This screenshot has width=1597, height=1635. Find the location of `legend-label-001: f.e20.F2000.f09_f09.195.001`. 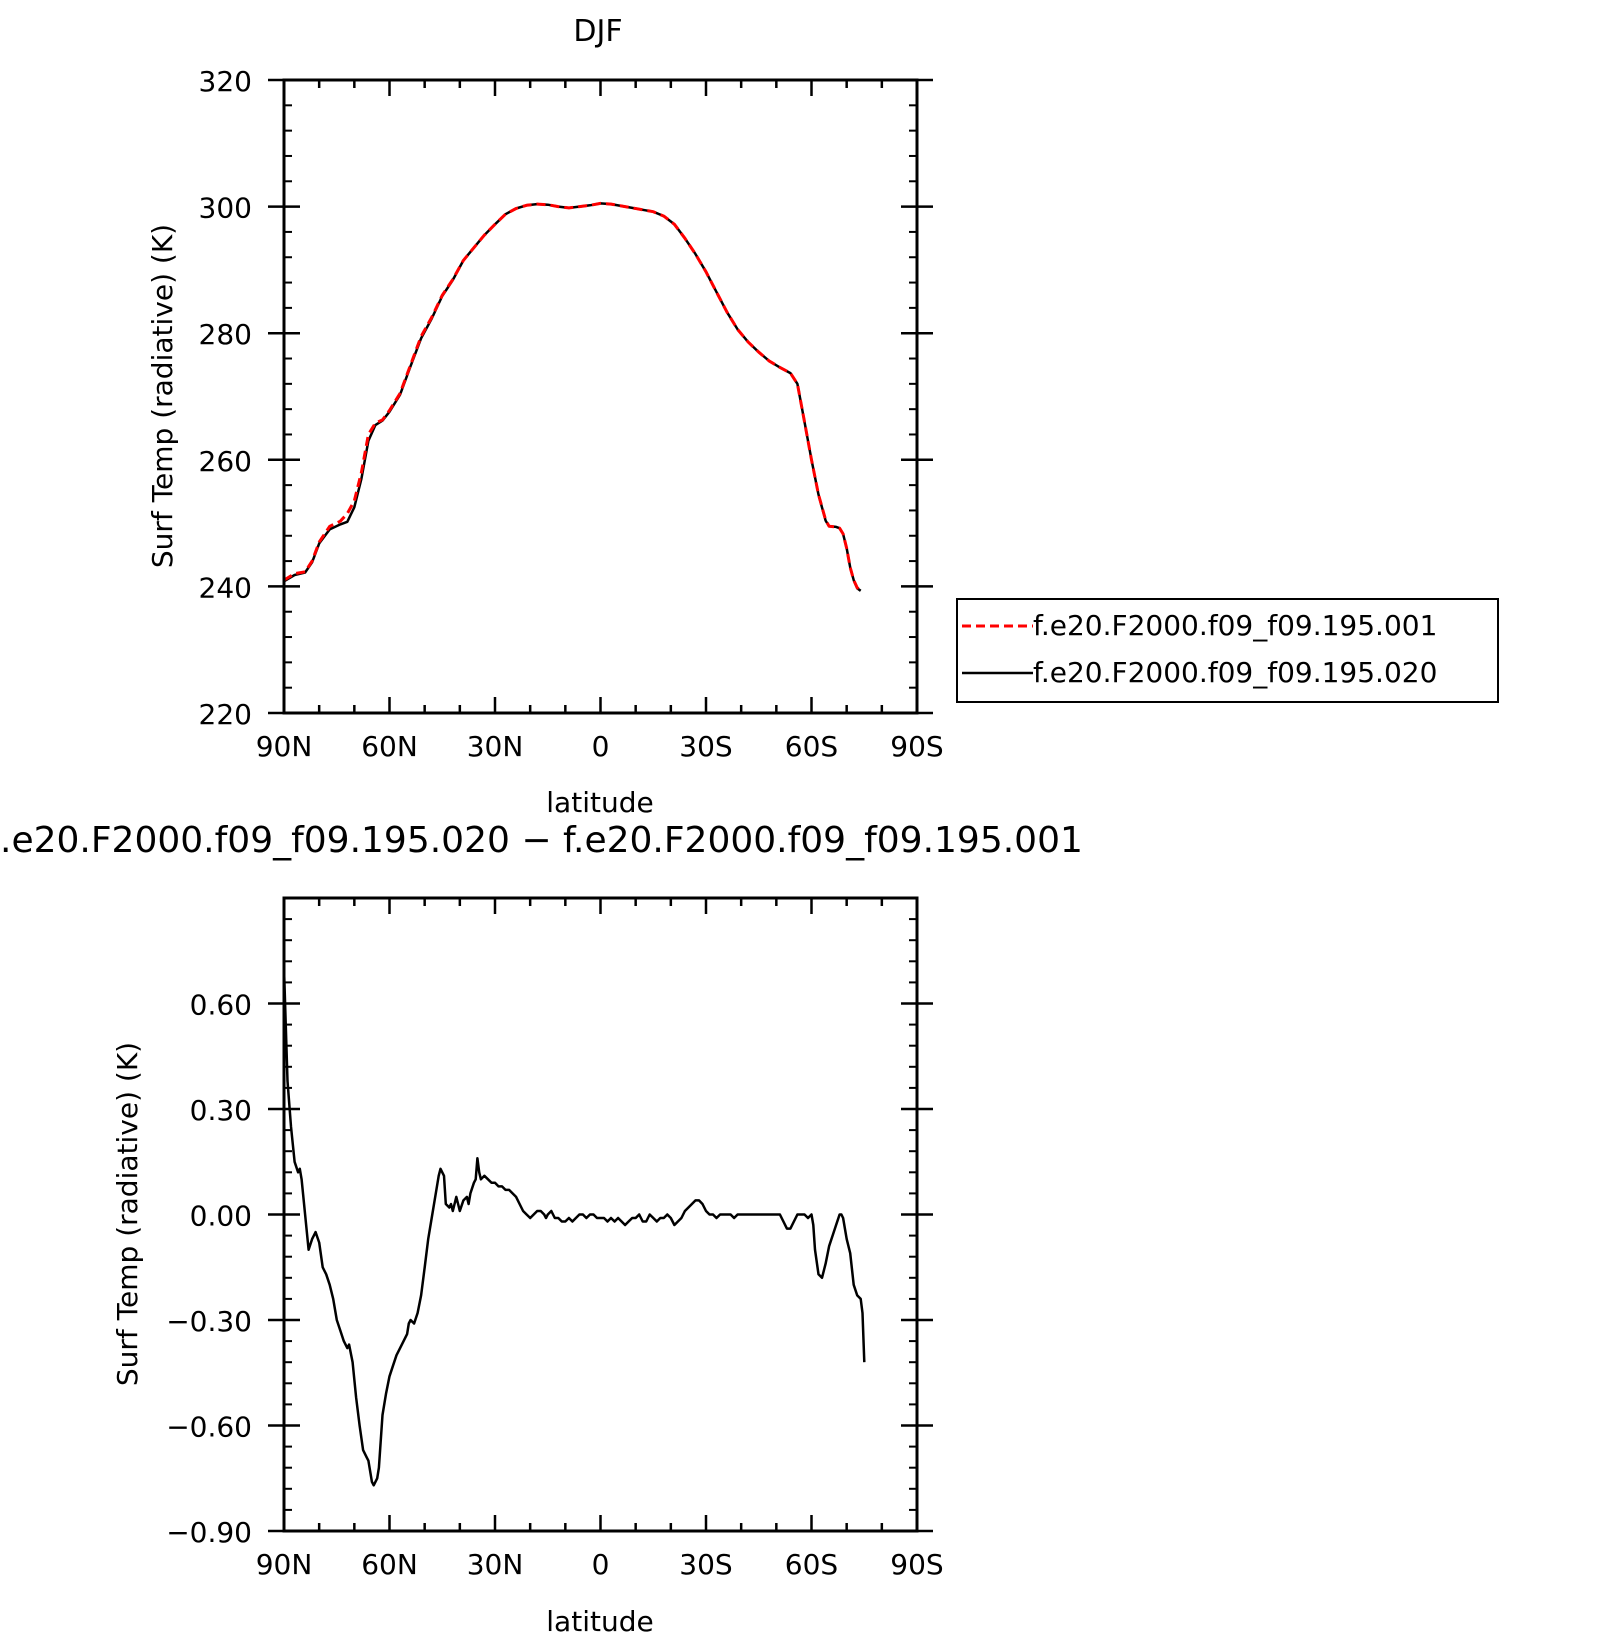

legend-label-001: f.e20.F2000.f09_f09.195.001 is located at coordinates (1235, 625).